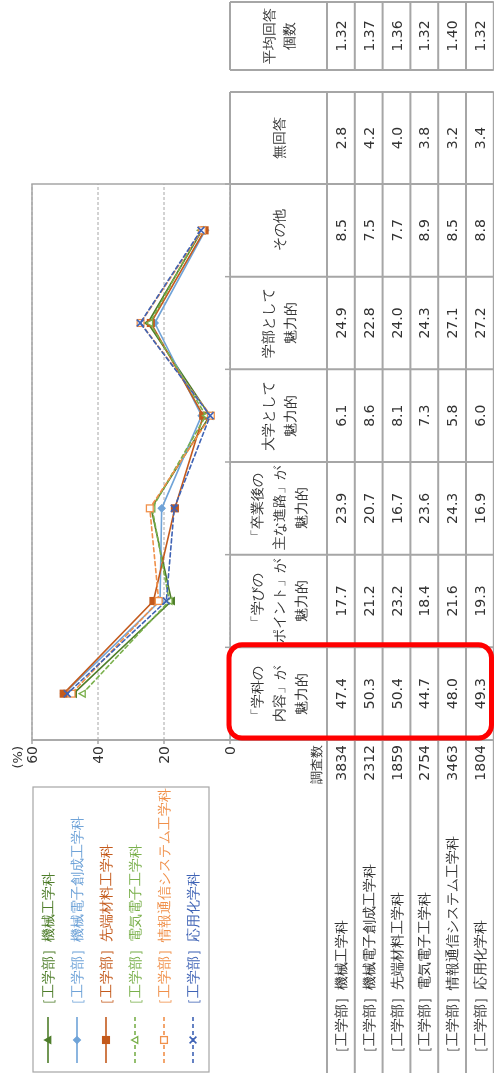 This screenshot has width=494, height=1073. I want to click on text: ［工学部］応用化学科, so click(193, 942).